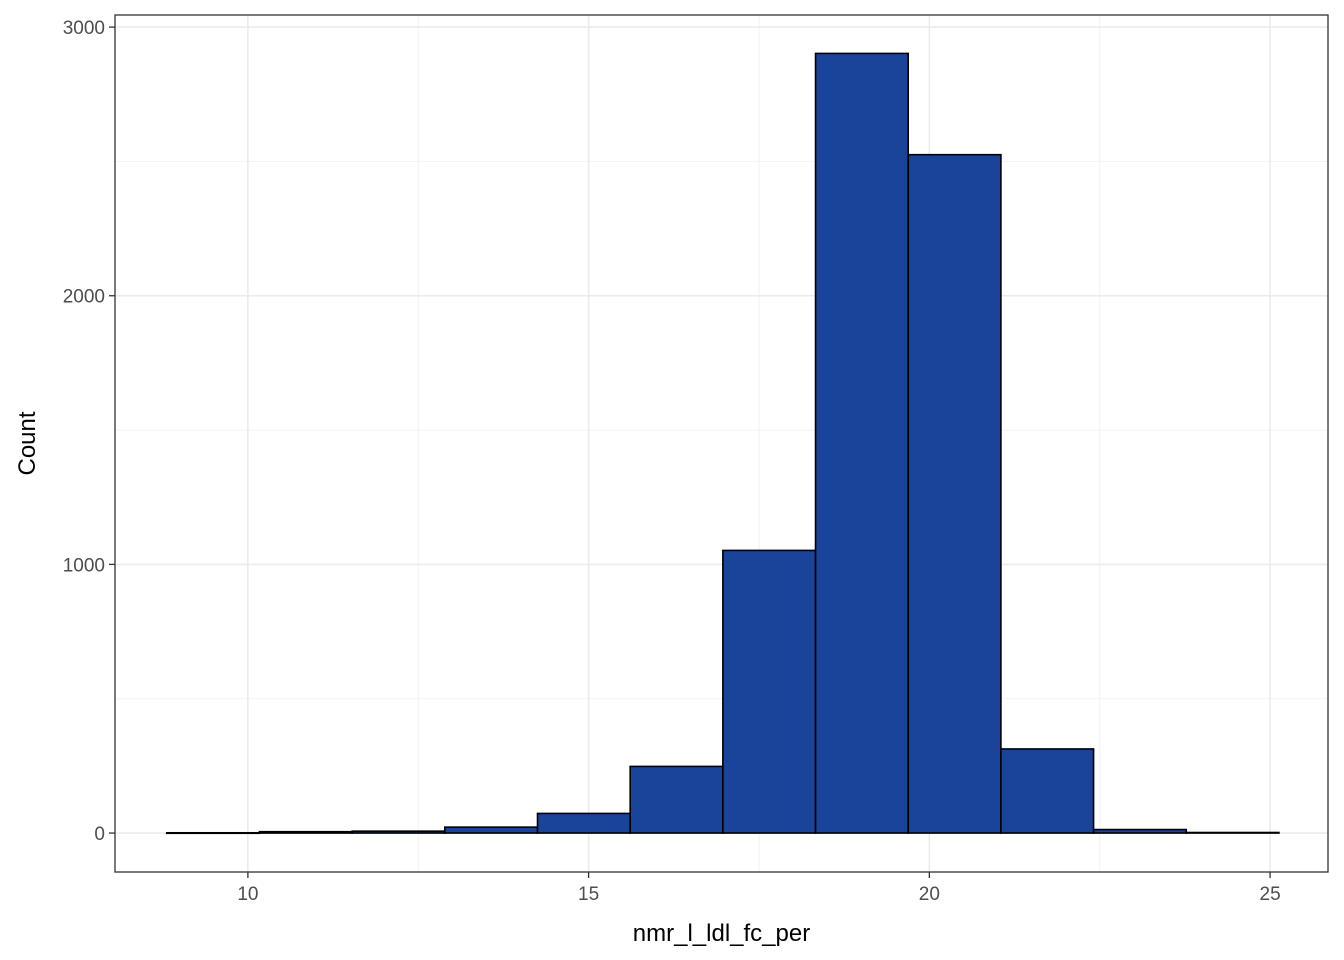 This screenshot has height=960, width=1344. I want to click on x-axis-title: nmr_l_ldl_fc_per, so click(721, 933).